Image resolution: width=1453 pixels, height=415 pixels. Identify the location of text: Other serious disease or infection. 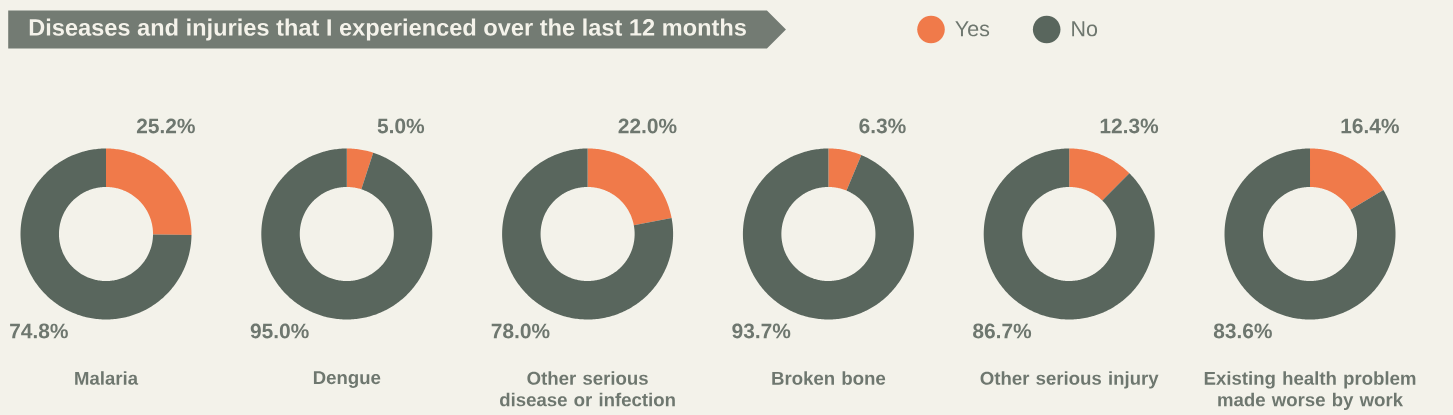
(587, 389).